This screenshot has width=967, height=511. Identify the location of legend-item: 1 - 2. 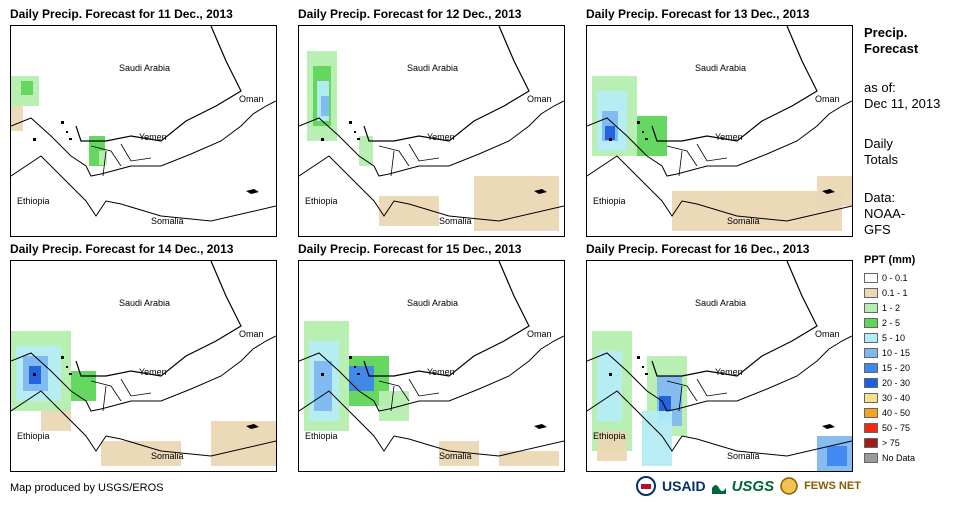
(889, 307).